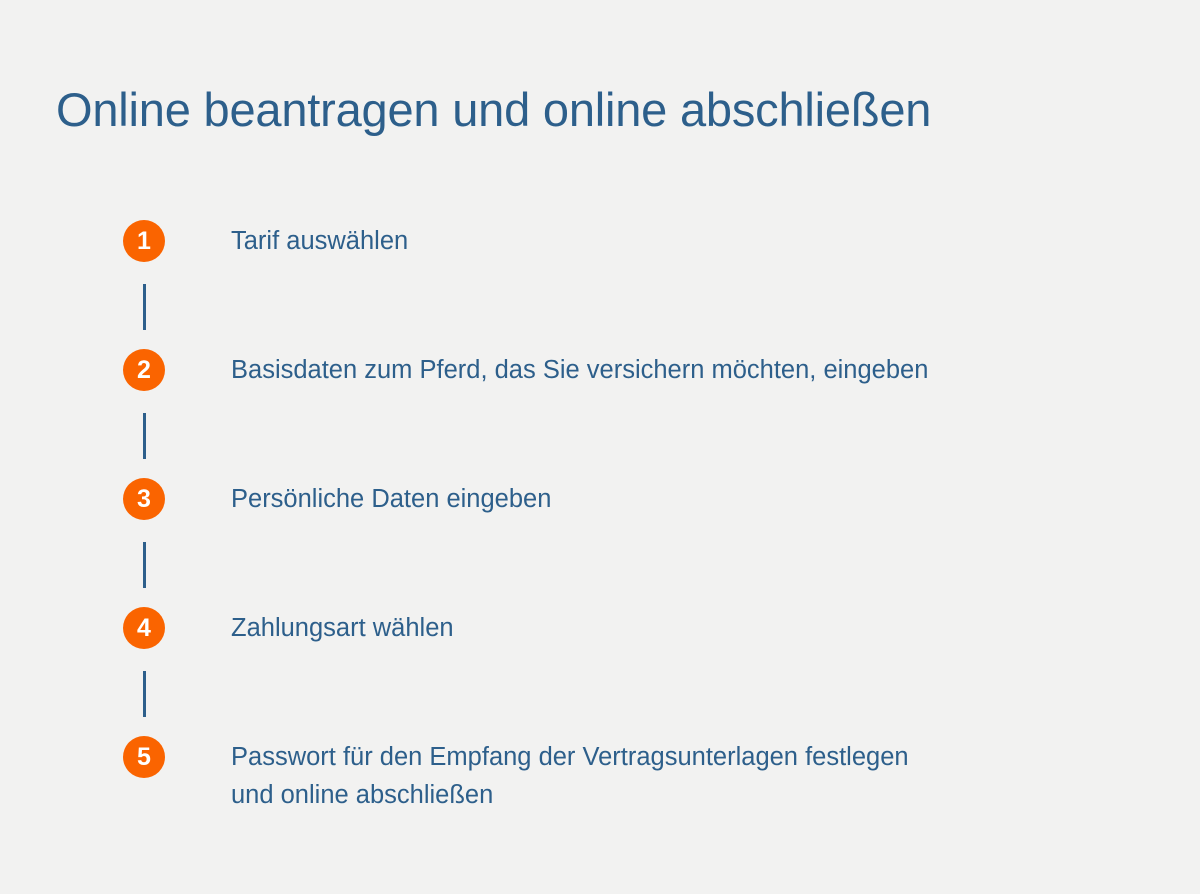  I want to click on step-label-line: Zahlungsart wählen, so click(342, 628).